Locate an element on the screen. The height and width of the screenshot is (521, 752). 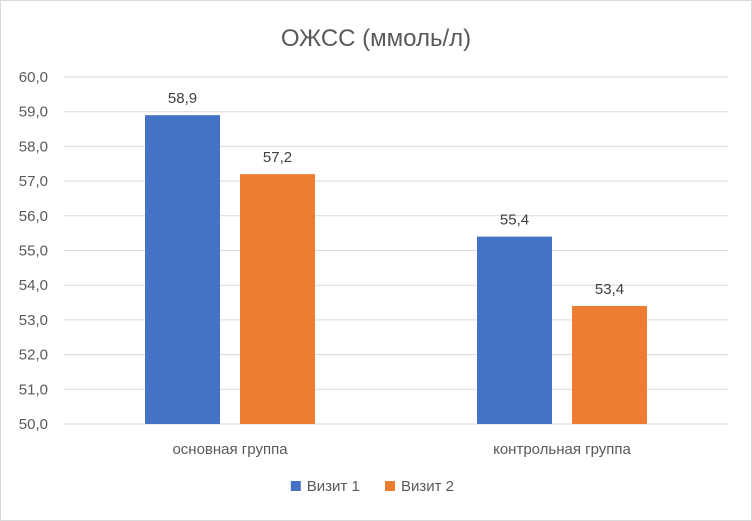
data-label: 57,2 is located at coordinates (277, 157).